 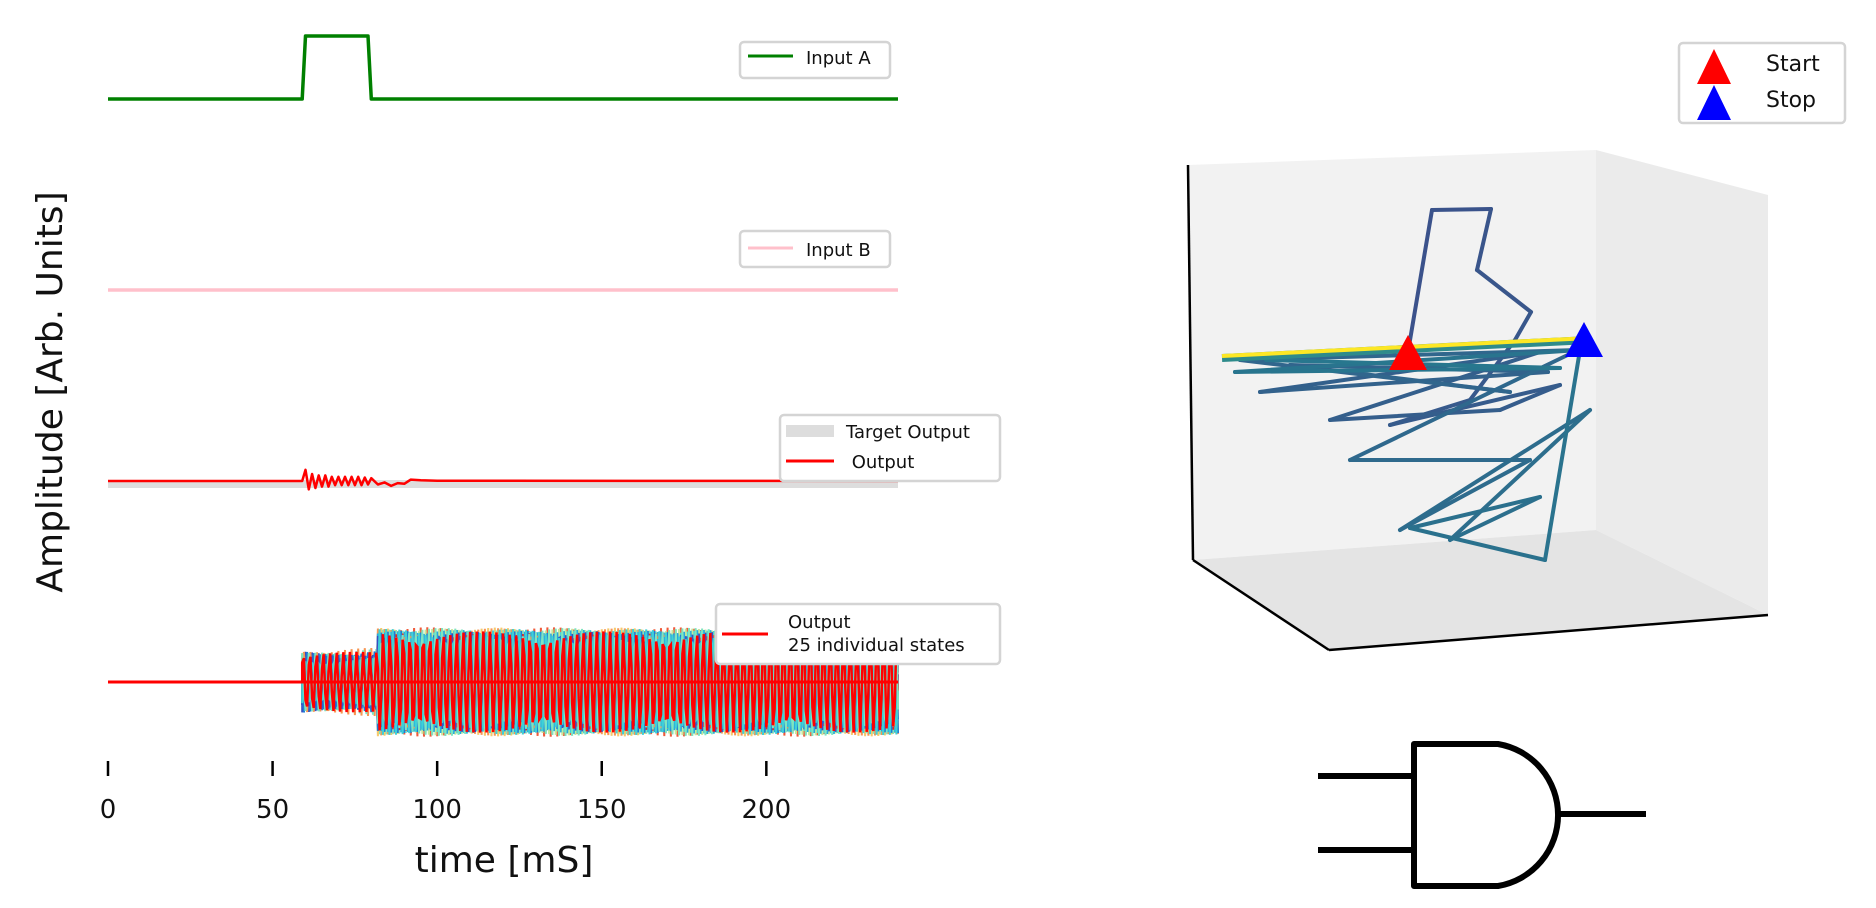 I want to click on series-input-a, so click(x=503, y=67).